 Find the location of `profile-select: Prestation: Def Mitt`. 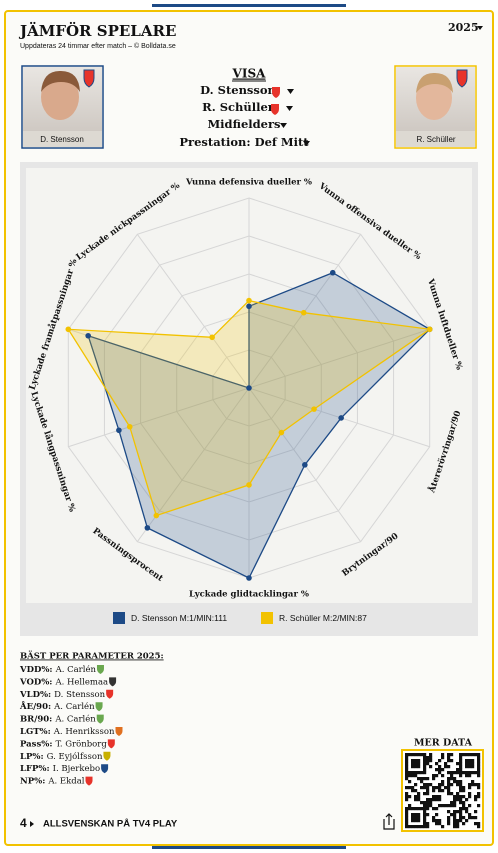

profile-select: Prestation: Def Mitt is located at coordinates (244, 142).